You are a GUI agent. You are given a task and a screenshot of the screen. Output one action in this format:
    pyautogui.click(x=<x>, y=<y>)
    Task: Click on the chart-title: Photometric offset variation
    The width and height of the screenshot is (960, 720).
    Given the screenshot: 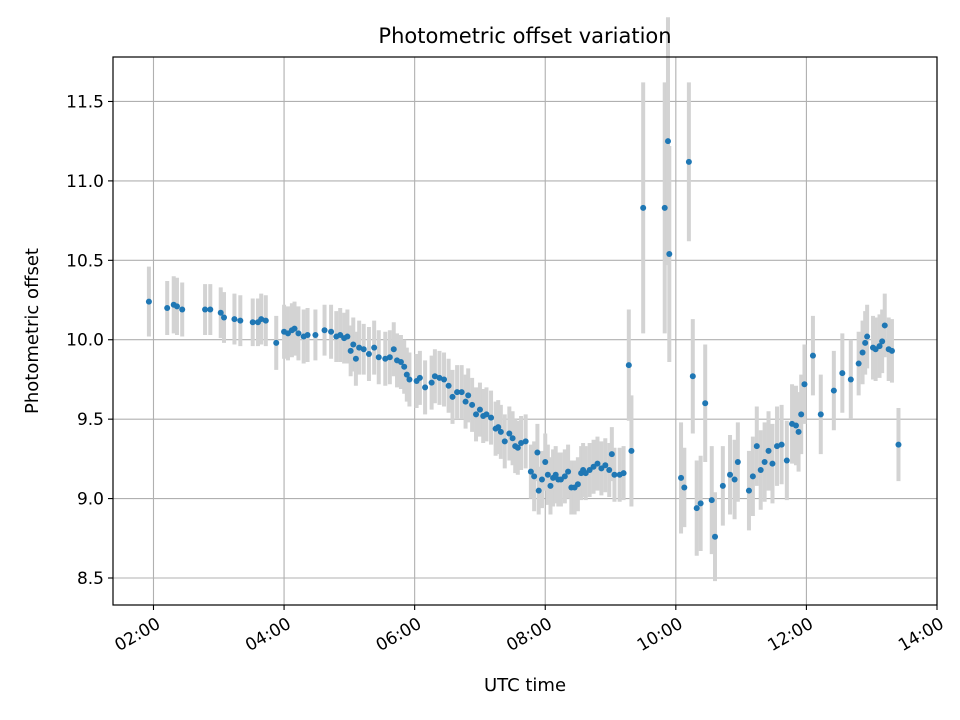 What is the action you would take?
    pyautogui.click(x=524, y=36)
    